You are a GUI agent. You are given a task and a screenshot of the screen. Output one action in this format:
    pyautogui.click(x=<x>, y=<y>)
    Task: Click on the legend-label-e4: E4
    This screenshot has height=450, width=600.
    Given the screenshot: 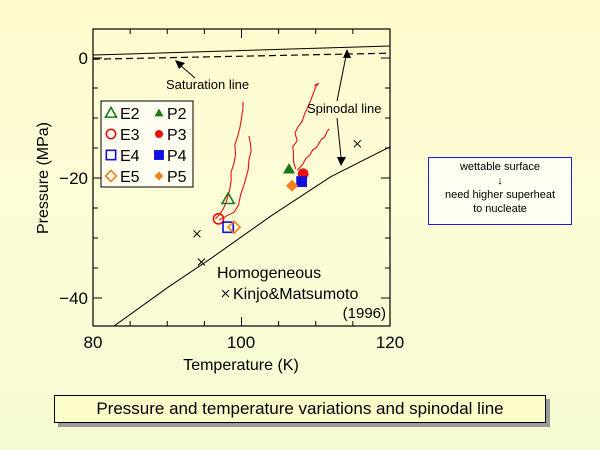 What is the action you would take?
    pyautogui.click(x=130, y=156)
    